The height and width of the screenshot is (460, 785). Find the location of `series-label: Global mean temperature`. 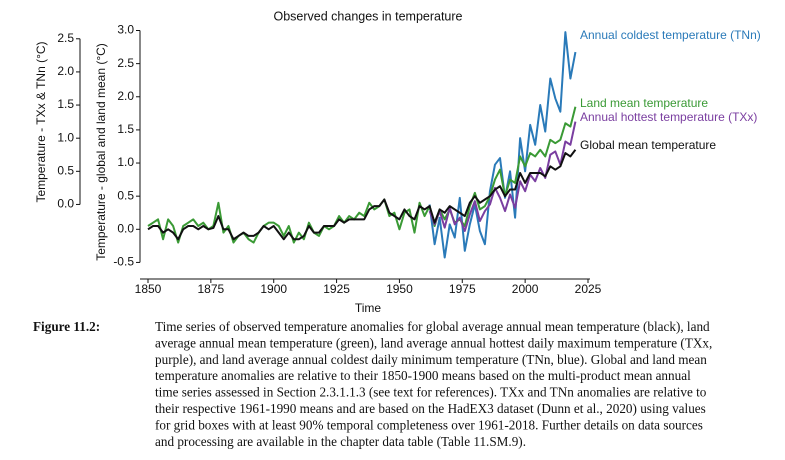

series-label: Global mean temperature is located at coordinates (648, 145).